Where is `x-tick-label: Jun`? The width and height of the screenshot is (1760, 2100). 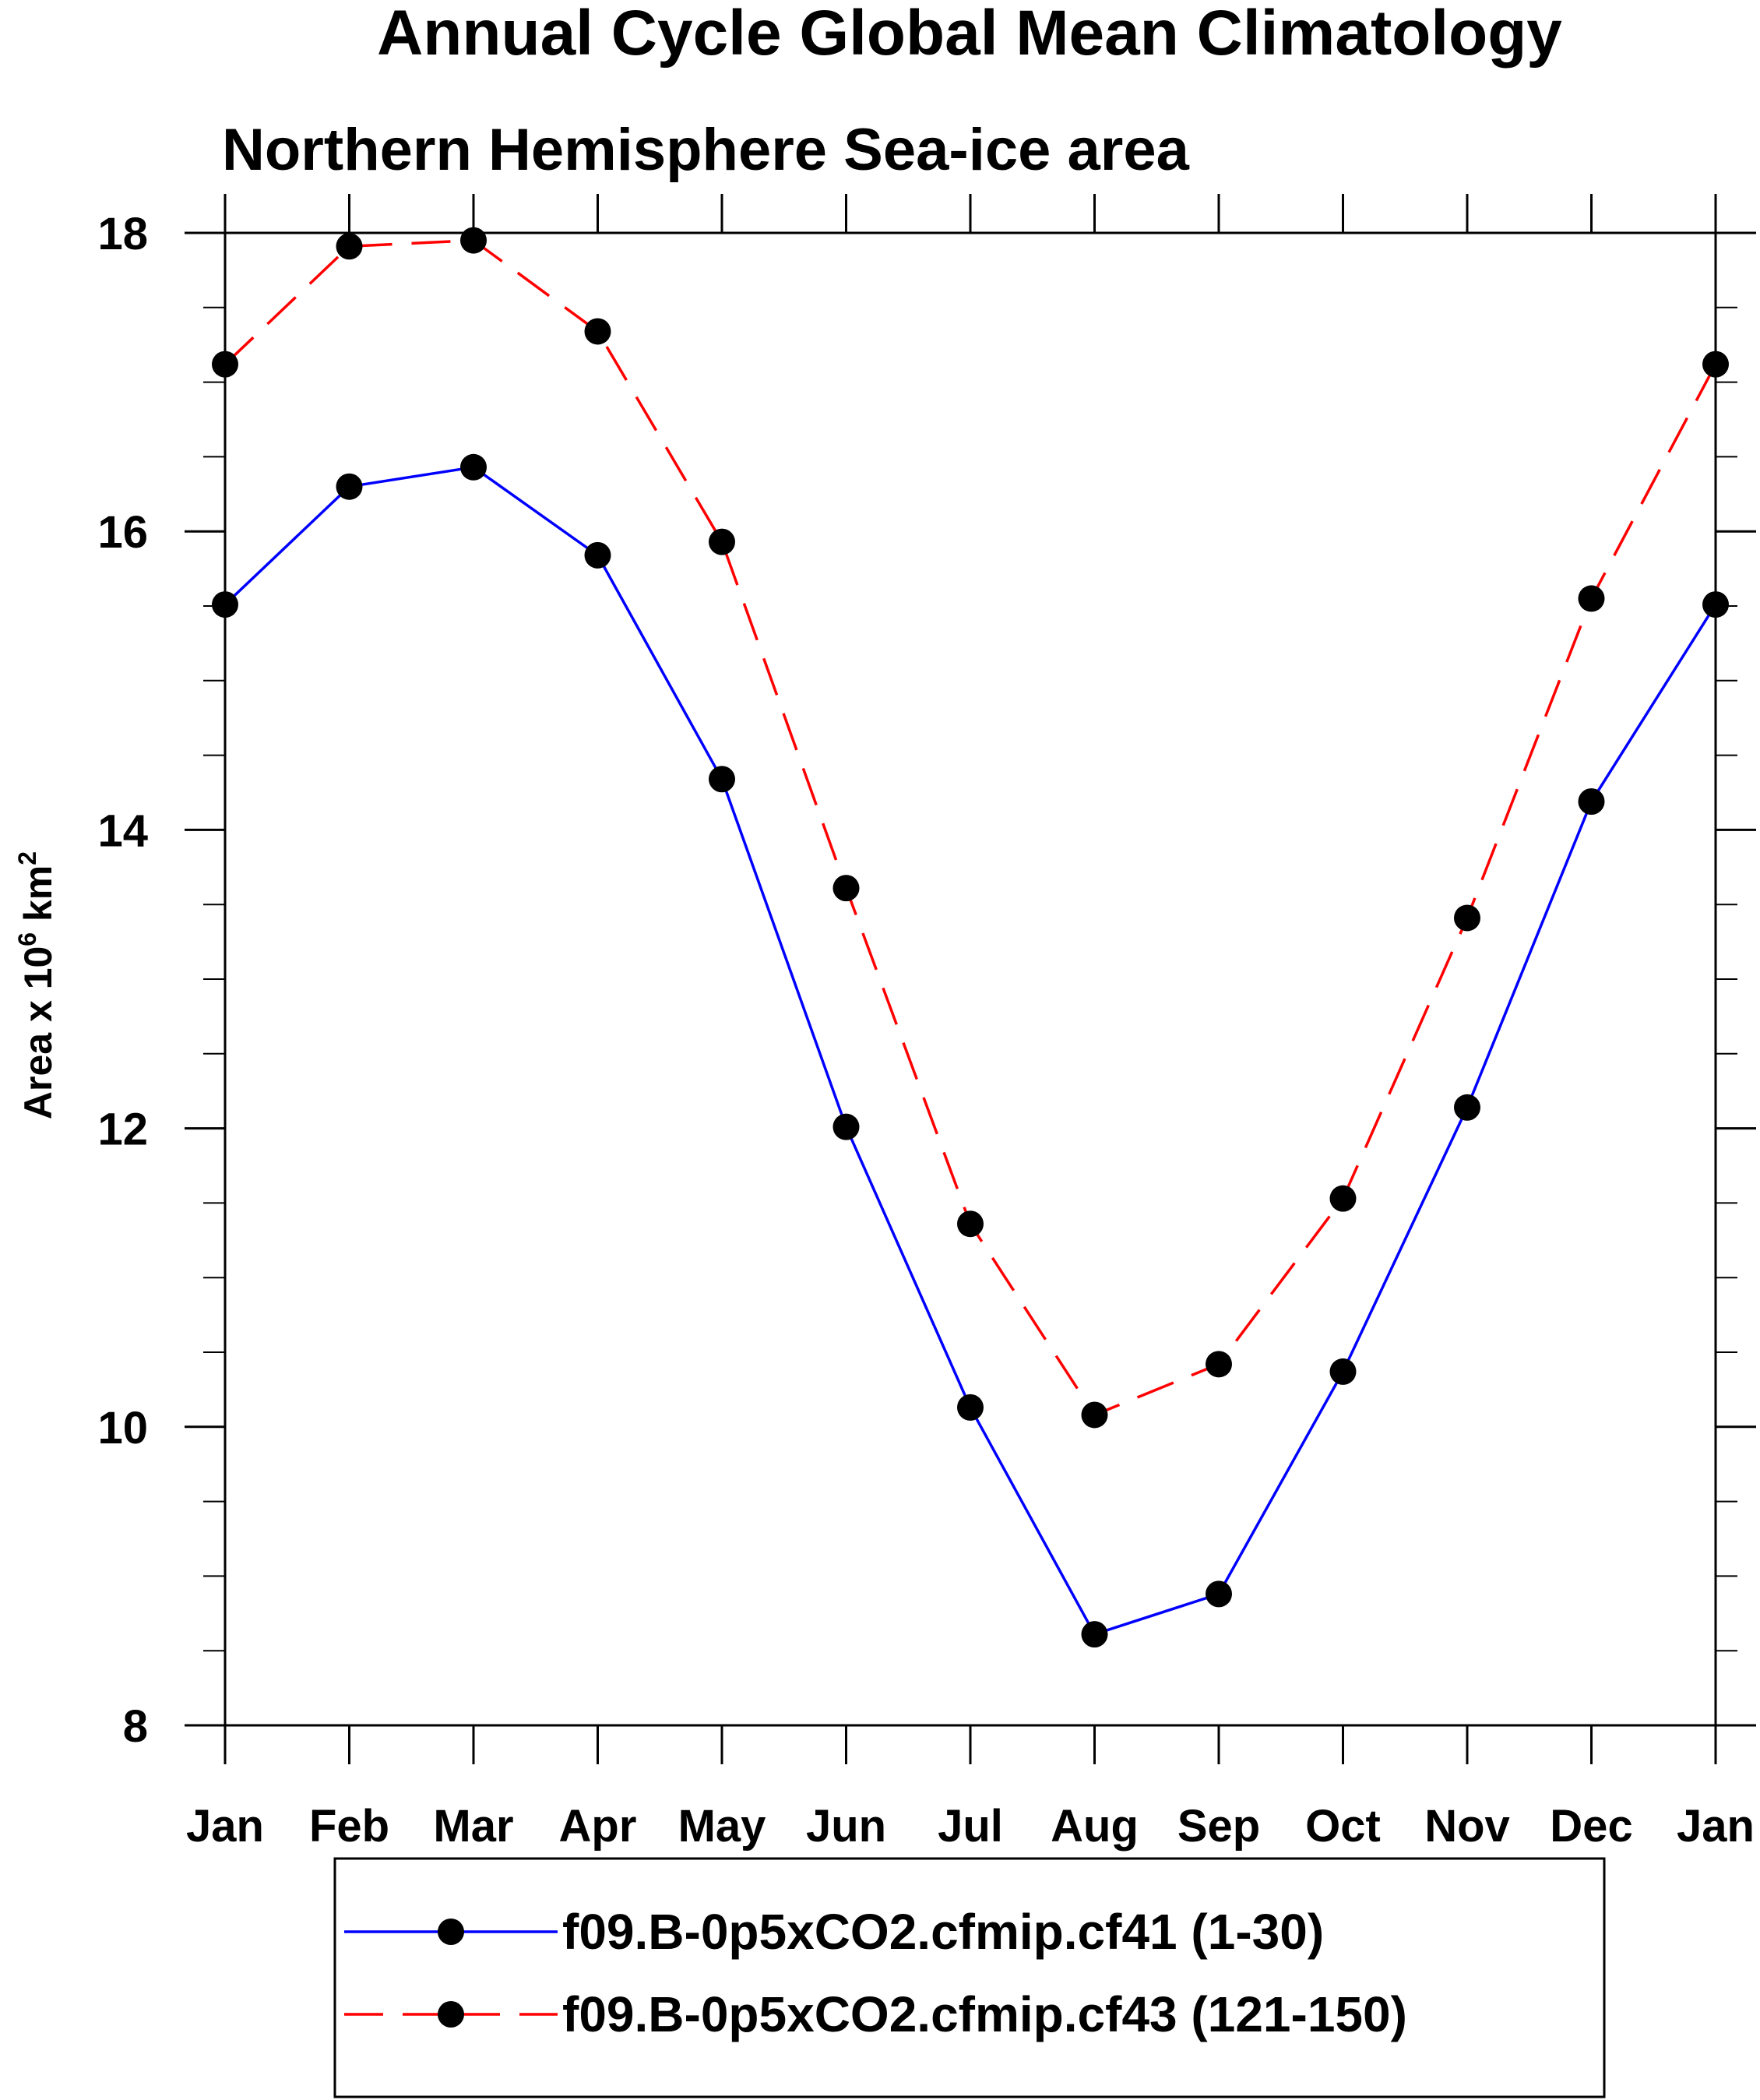
x-tick-label: Jun is located at coordinates (846, 1826).